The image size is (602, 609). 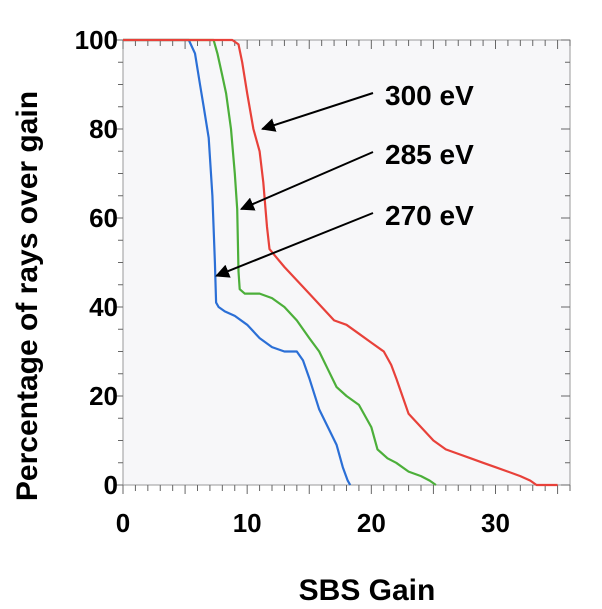 What do you see at coordinates (103, 218) in the screenshot?
I see `y-tick-label: 60` at bounding box center [103, 218].